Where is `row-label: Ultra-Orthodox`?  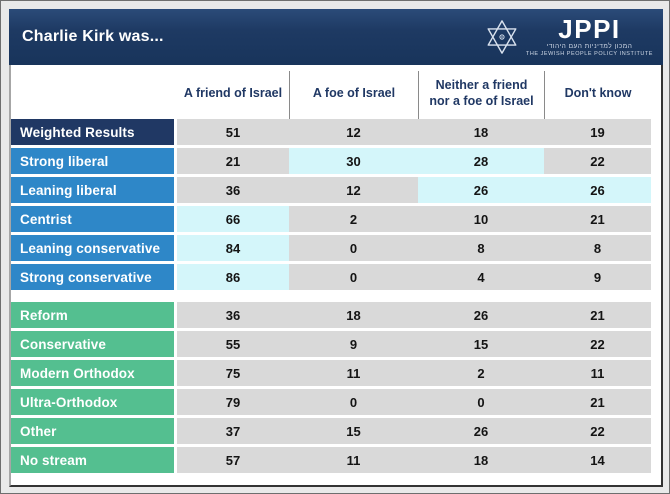 row-label: Ultra-Orthodox is located at coordinates (92, 402).